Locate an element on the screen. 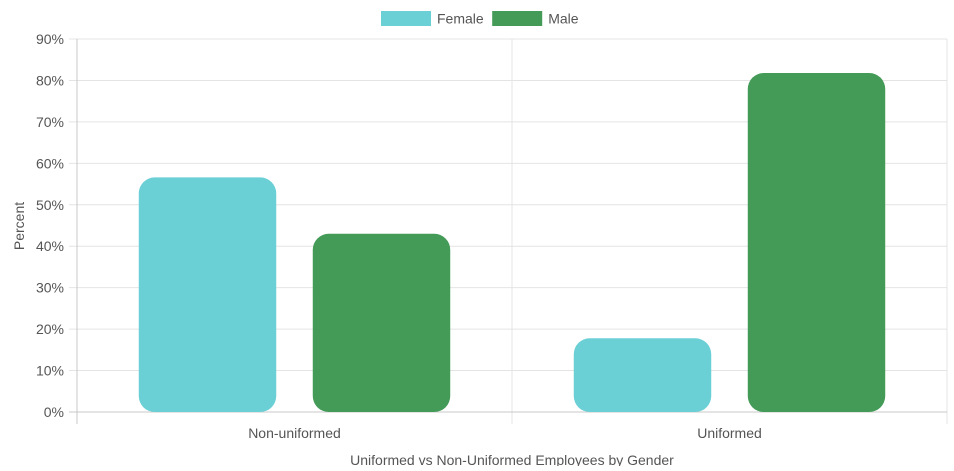 This screenshot has height=471, width=954. legend: Female Male is located at coordinates (480, 19).